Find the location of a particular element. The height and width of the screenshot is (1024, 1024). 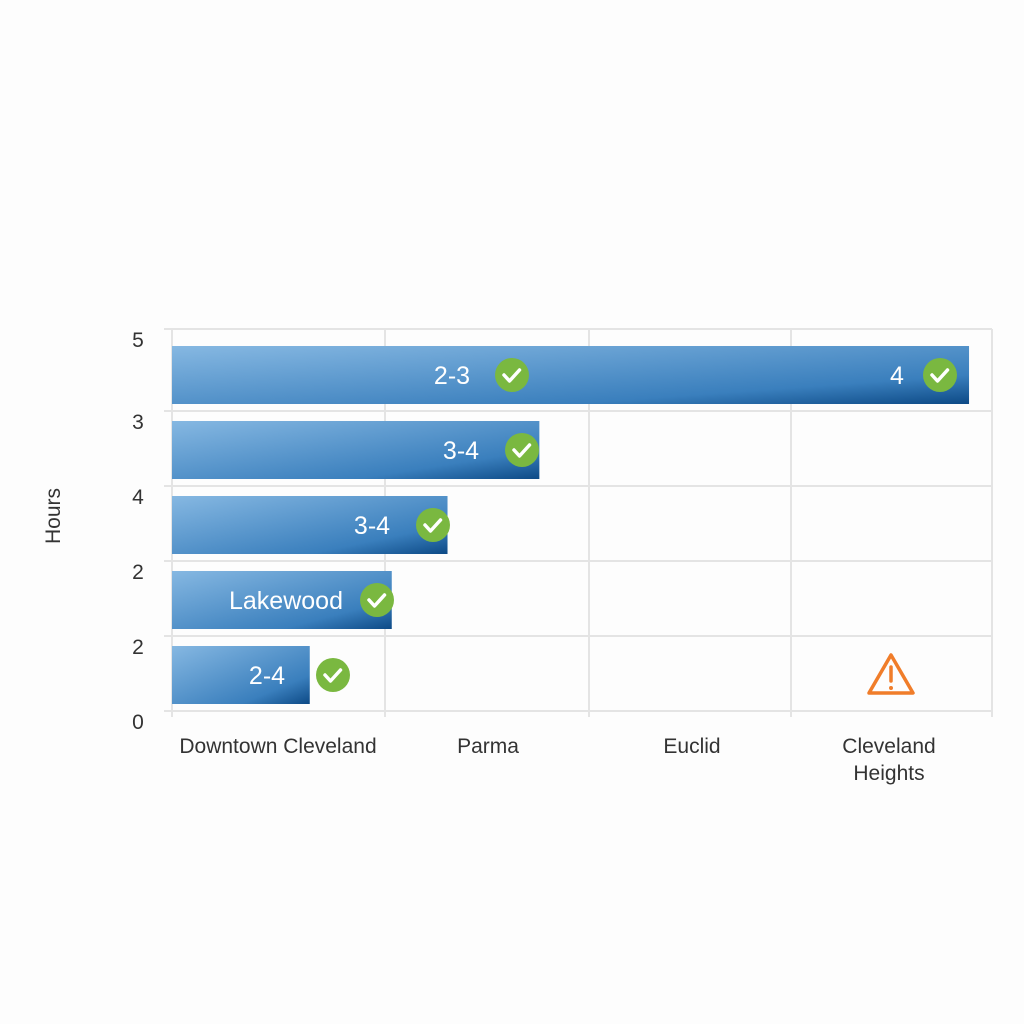

x-tick-label: Parma is located at coordinates (488, 746).